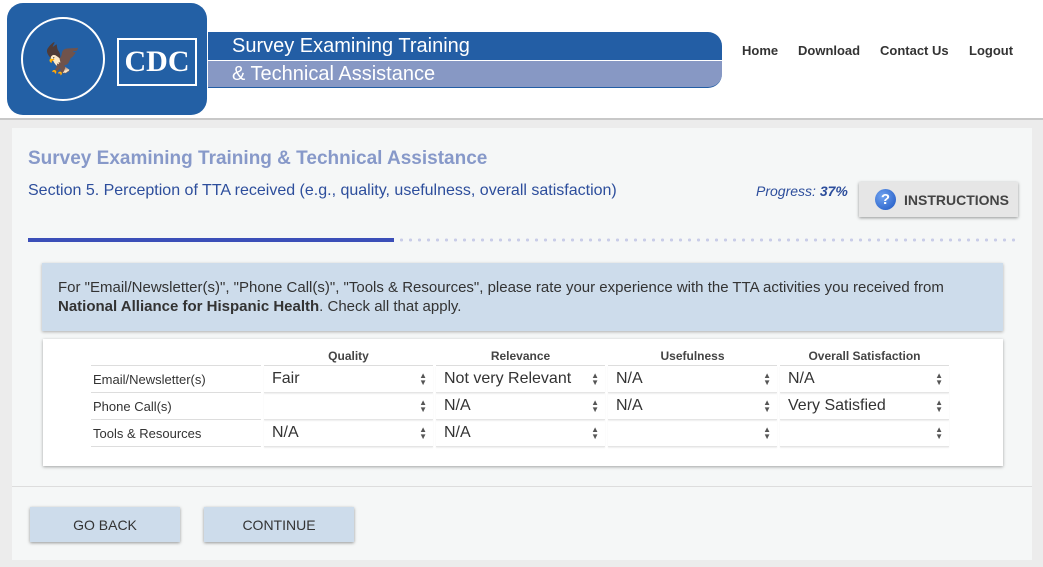 The height and width of the screenshot is (567, 1043). What do you see at coordinates (189, 306) in the screenshot?
I see `organization-name: National Alliance for Hispanic Health` at bounding box center [189, 306].